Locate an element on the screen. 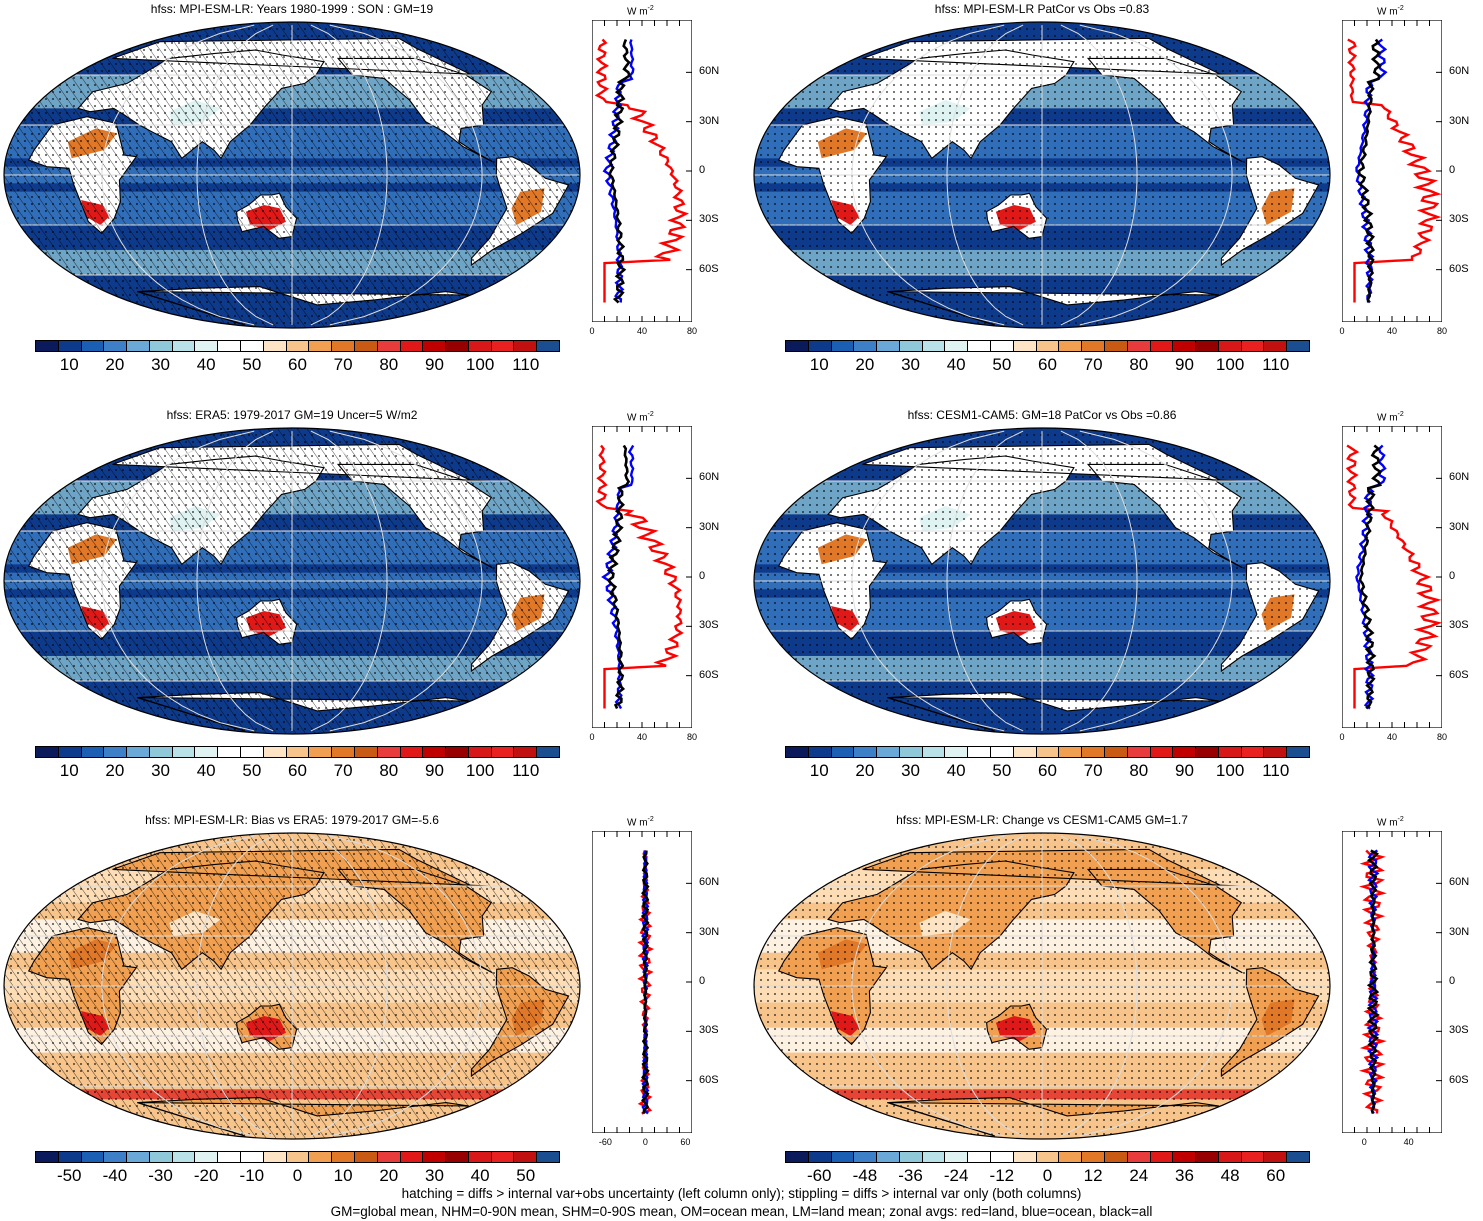  profile-curve-land is located at coordinates (641, 170).